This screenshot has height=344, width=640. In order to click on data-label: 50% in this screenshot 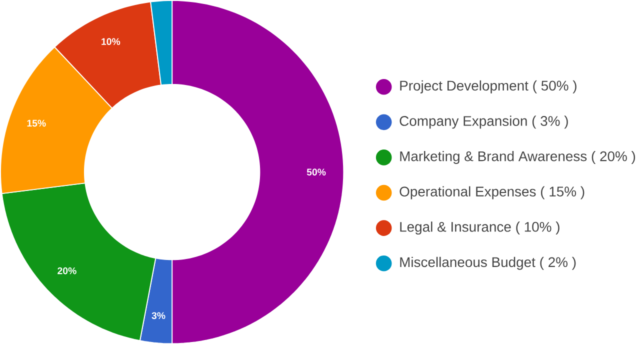, I will do `click(316, 172)`.